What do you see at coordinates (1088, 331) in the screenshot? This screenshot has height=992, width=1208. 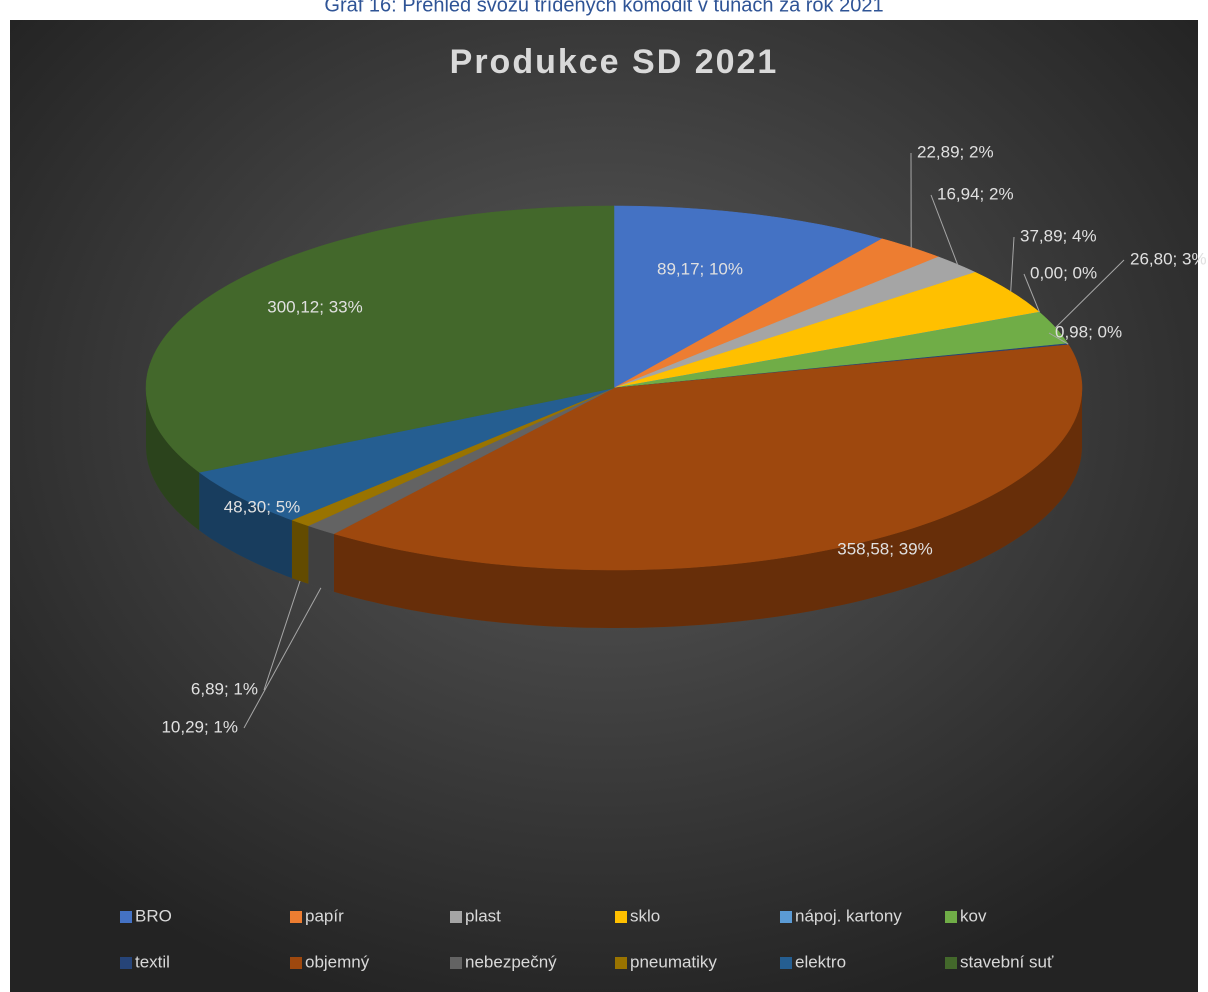 I see `data-label: 0,98; 0%` at bounding box center [1088, 331].